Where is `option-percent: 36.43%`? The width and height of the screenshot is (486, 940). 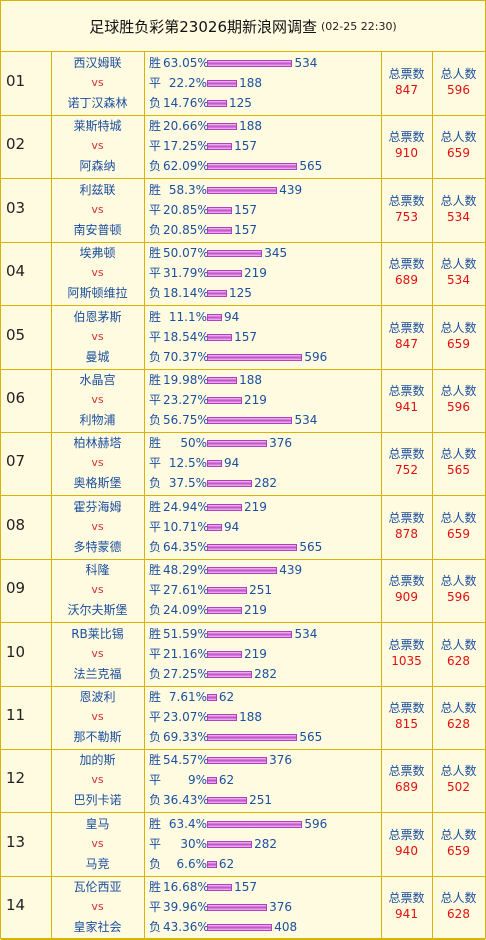 option-percent: 36.43% is located at coordinates (186, 800).